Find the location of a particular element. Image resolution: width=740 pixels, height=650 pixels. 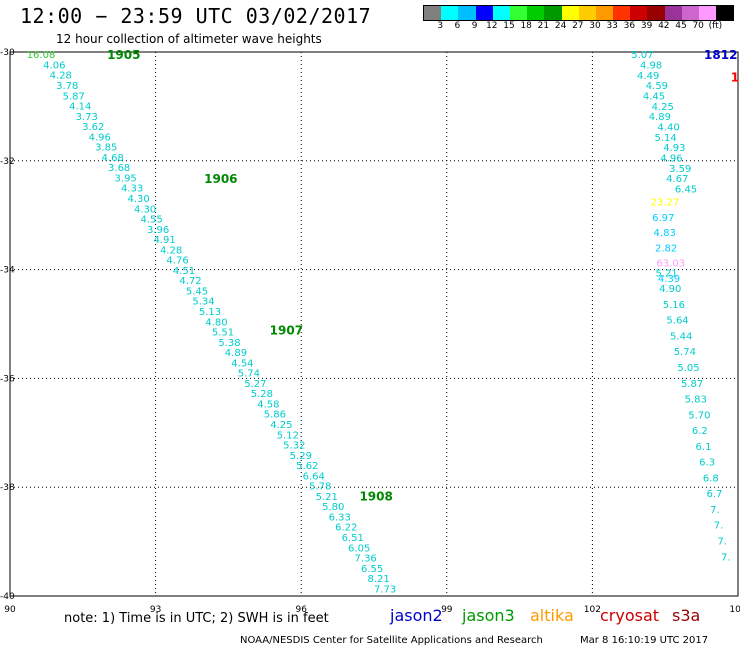

wave-height-label: 5.74 is located at coordinates (685, 352).